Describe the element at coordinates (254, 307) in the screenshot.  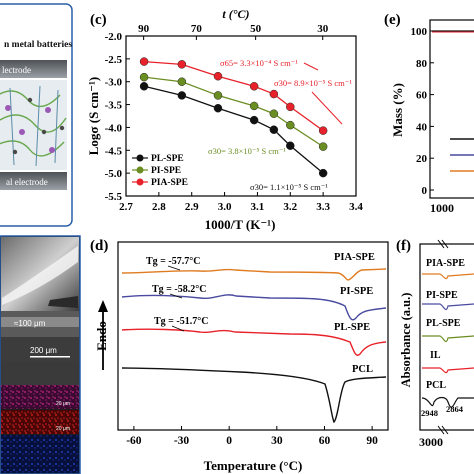
I see `dsc-curve-pi` at that location.